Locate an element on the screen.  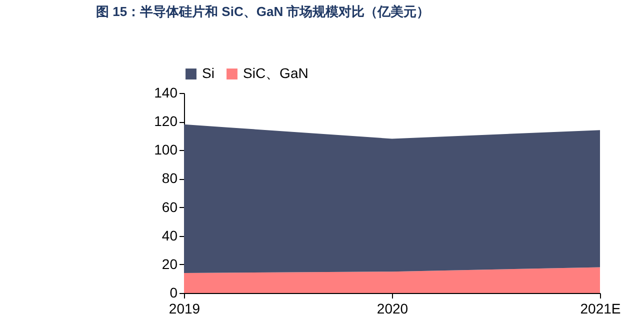
y-tick-label: 20 is located at coordinates (170, 264).